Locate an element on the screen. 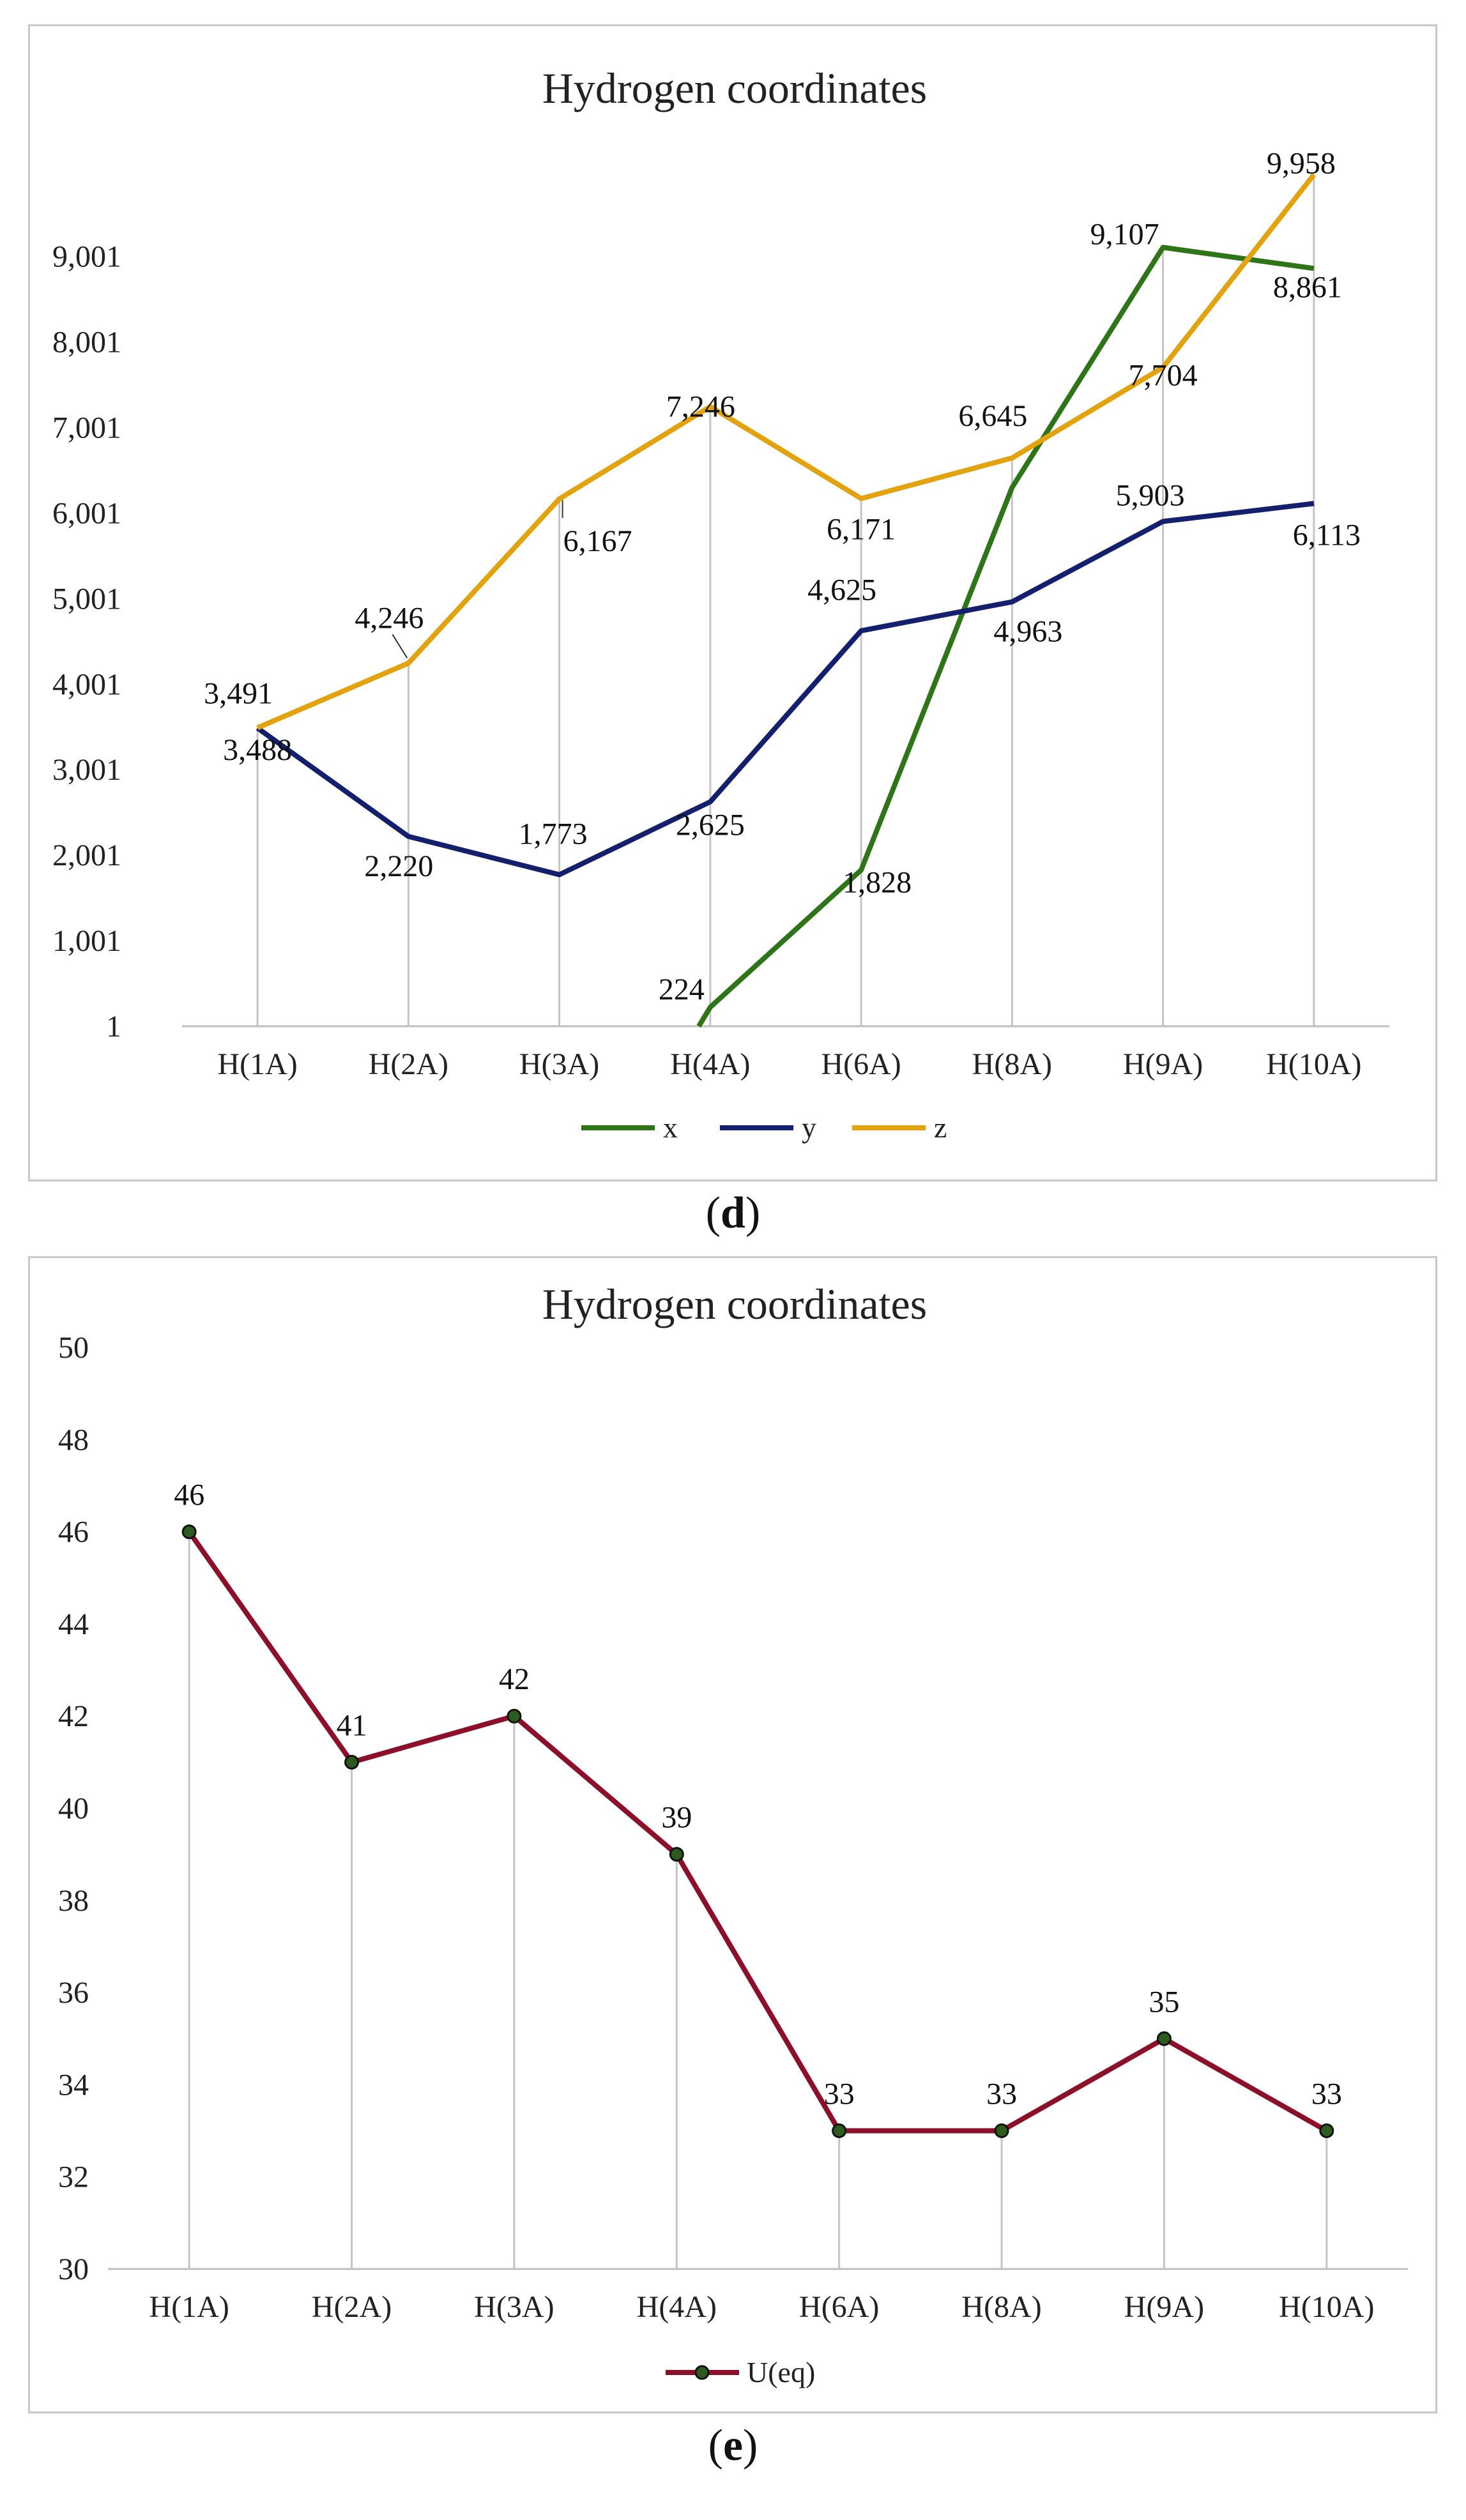  legend-label-z: z is located at coordinates (940, 1127).